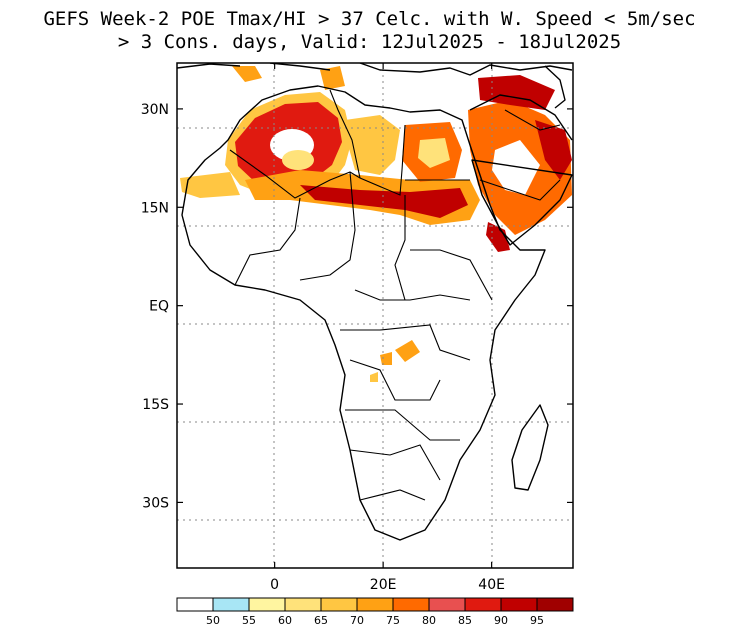  What do you see at coordinates (155, 110) in the screenshot?
I see `lat-tick-label: 30N` at bounding box center [155, 110].